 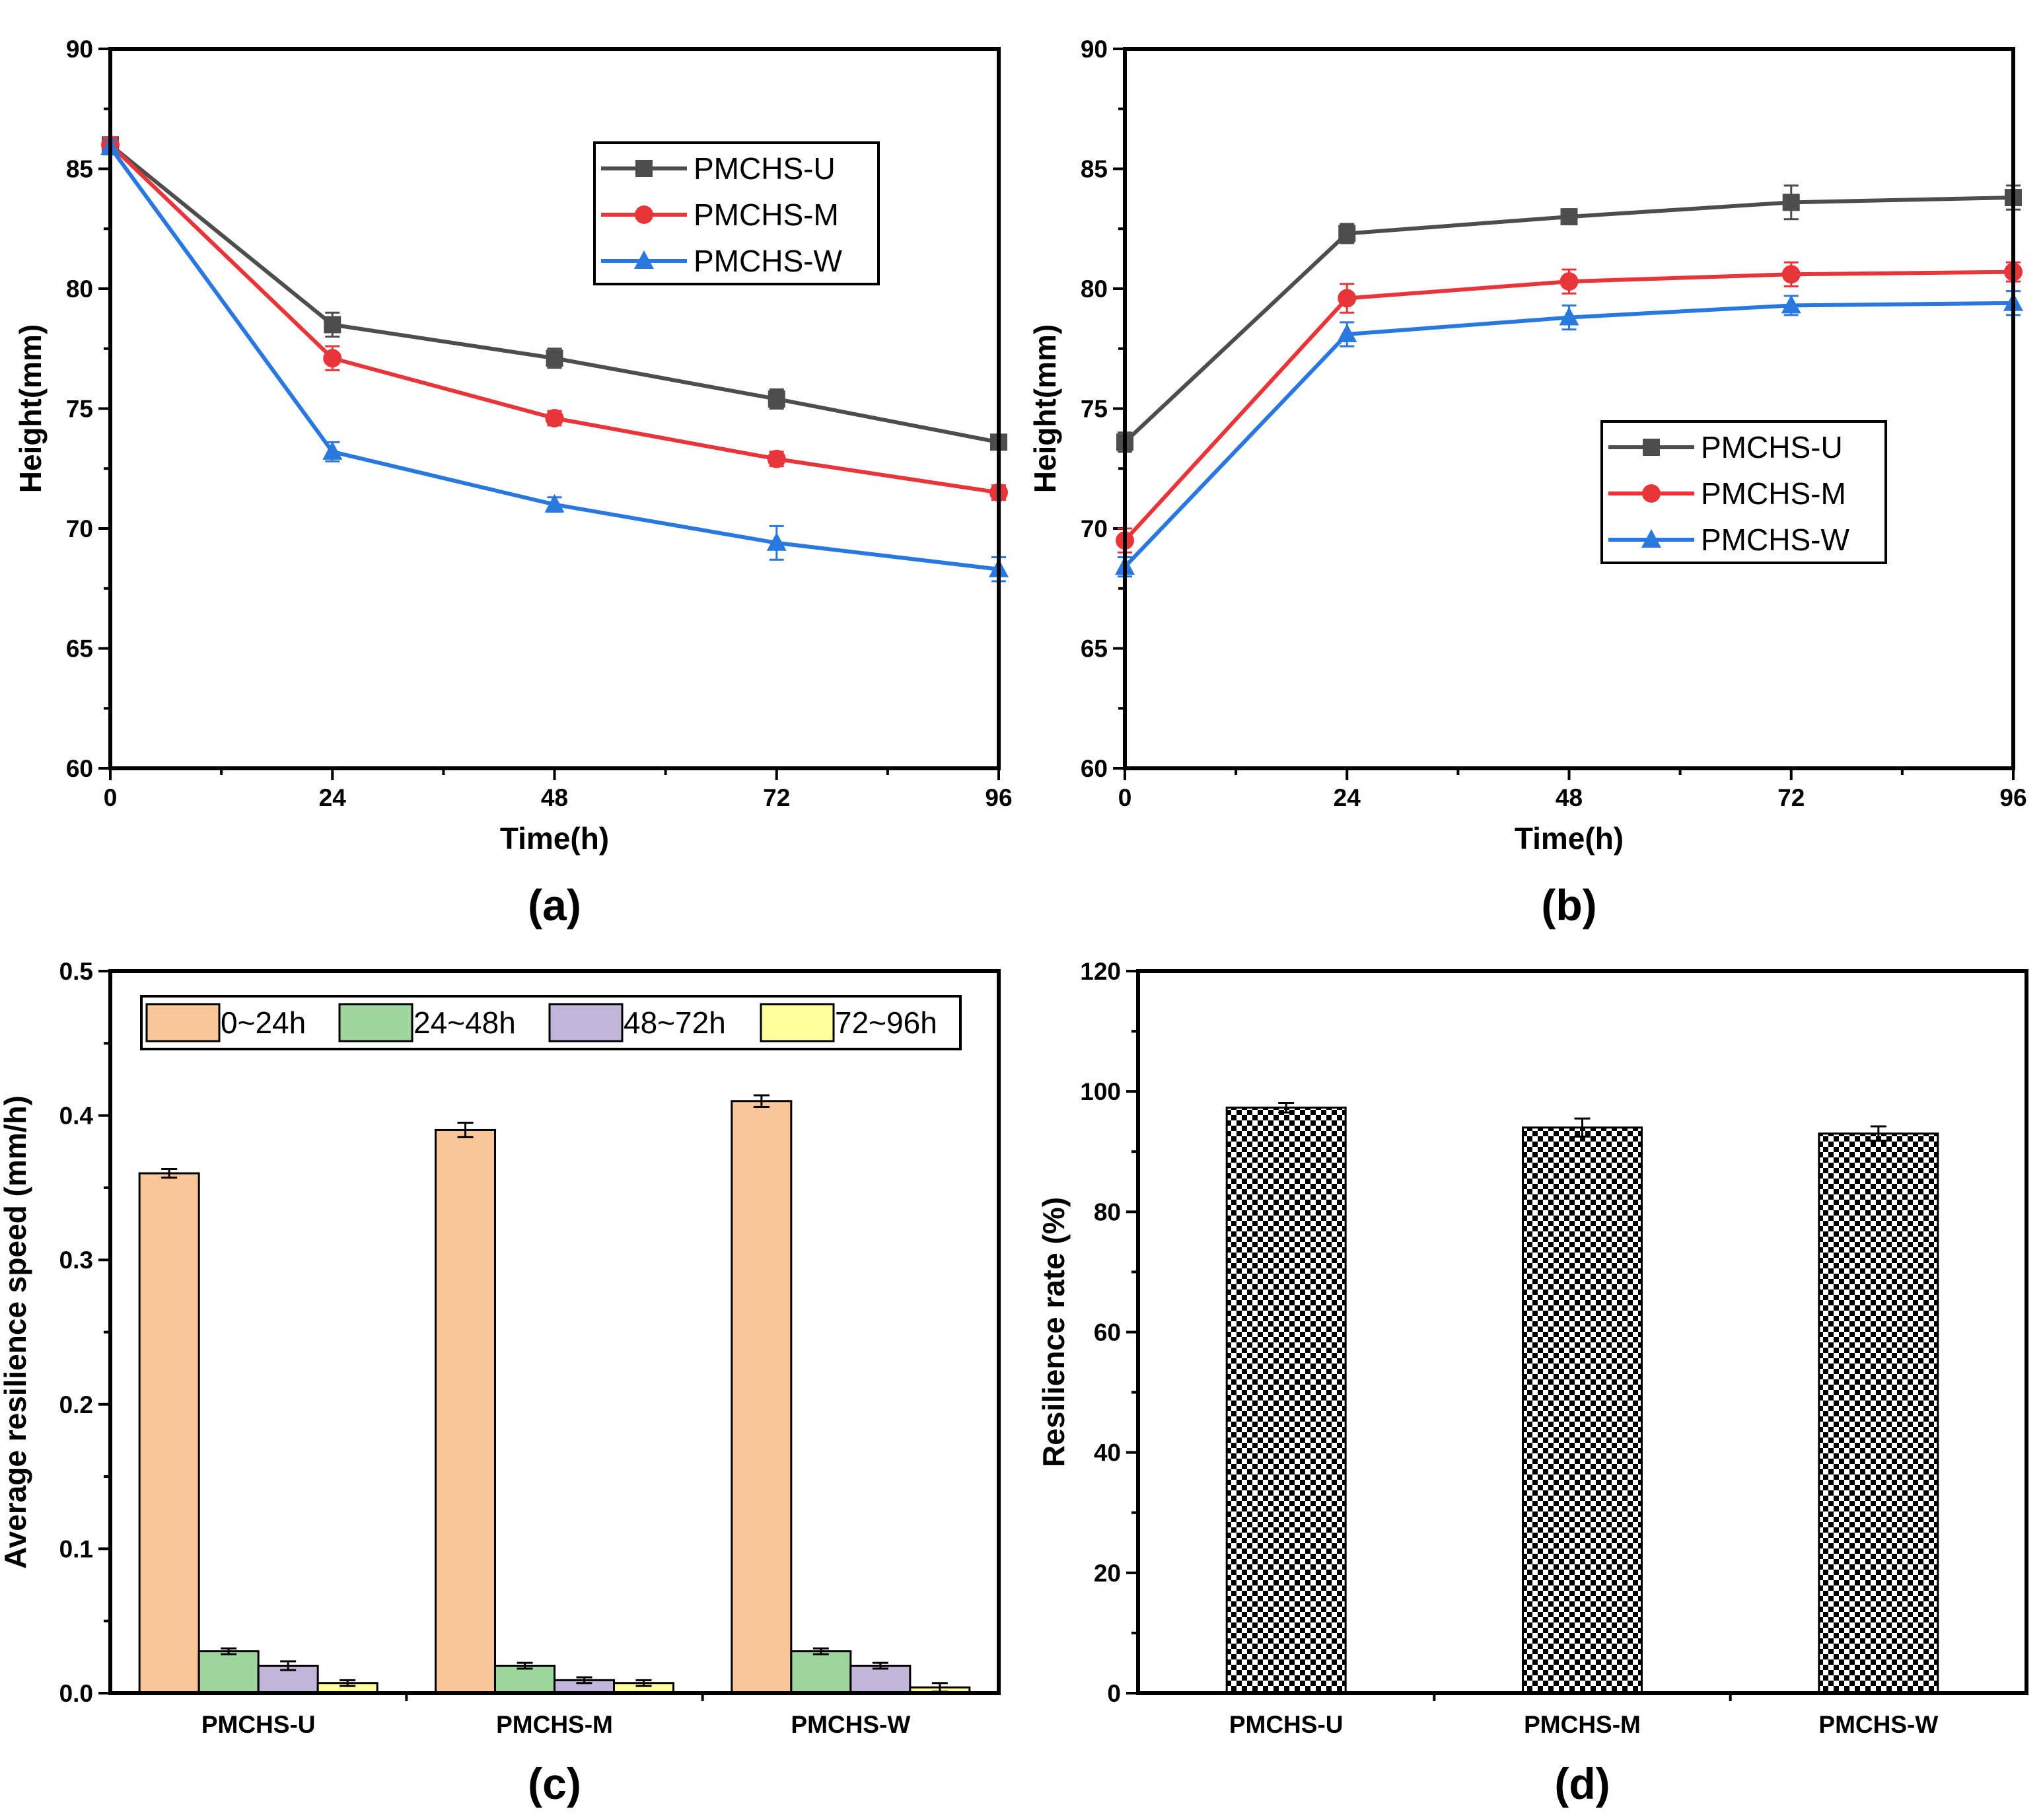 I want to click on y-tick-label: 0.0, so click(x=76, y=1693).